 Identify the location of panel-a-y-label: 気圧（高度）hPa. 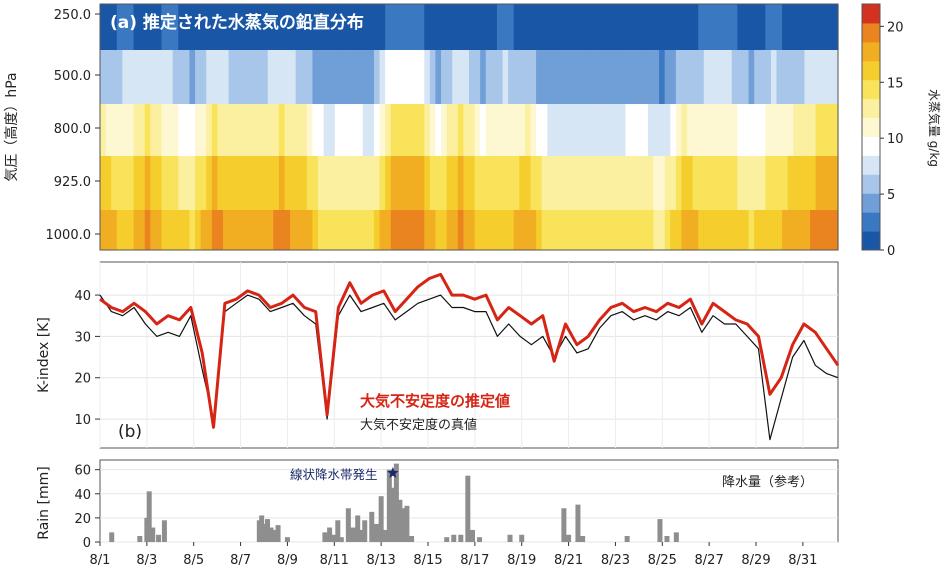
(11, 126).